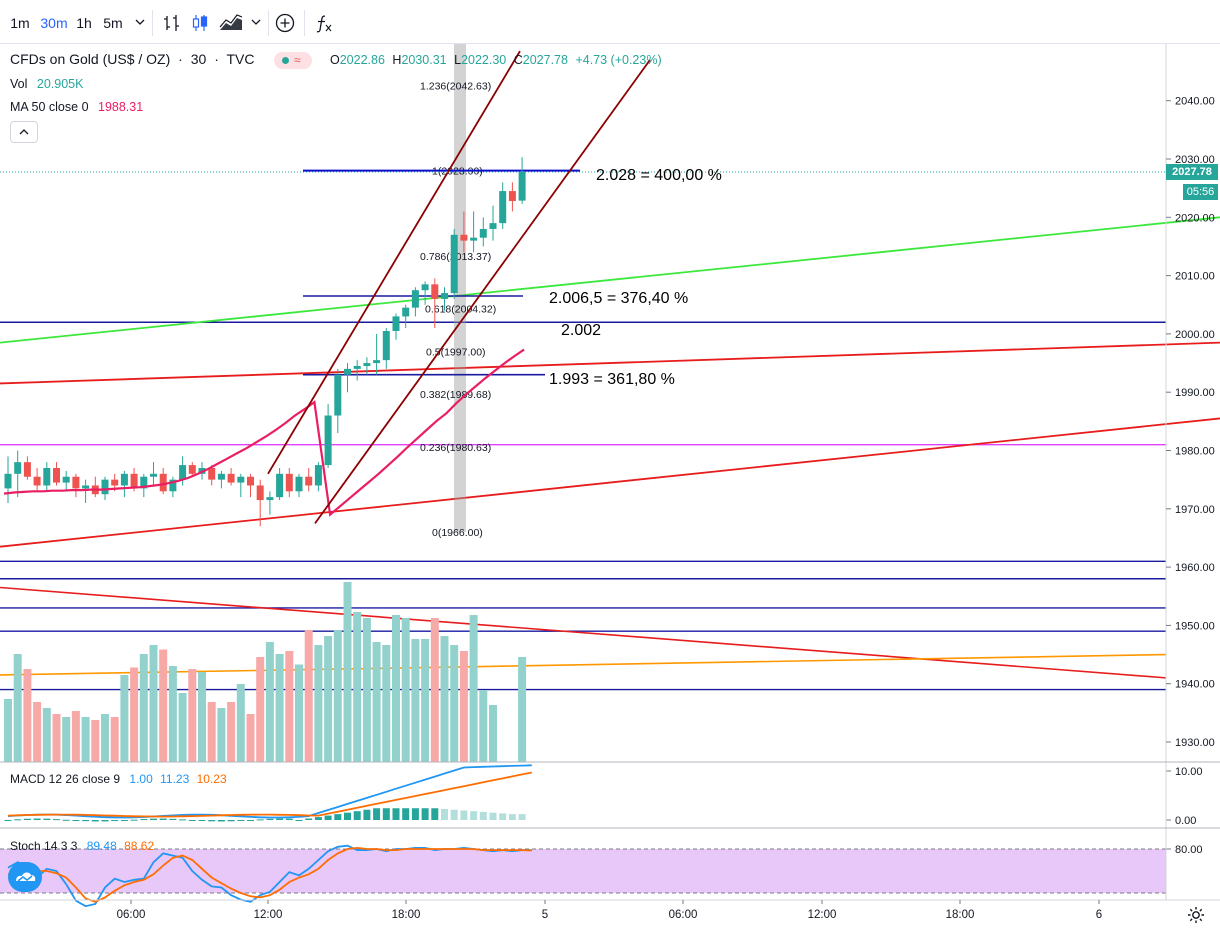 This screenshot has width=1220, height=930. What do you see at coordinates (101, 846) in the screenshot?
I see `stoch-value-1: 89.48` at bounding box center [101, 846].